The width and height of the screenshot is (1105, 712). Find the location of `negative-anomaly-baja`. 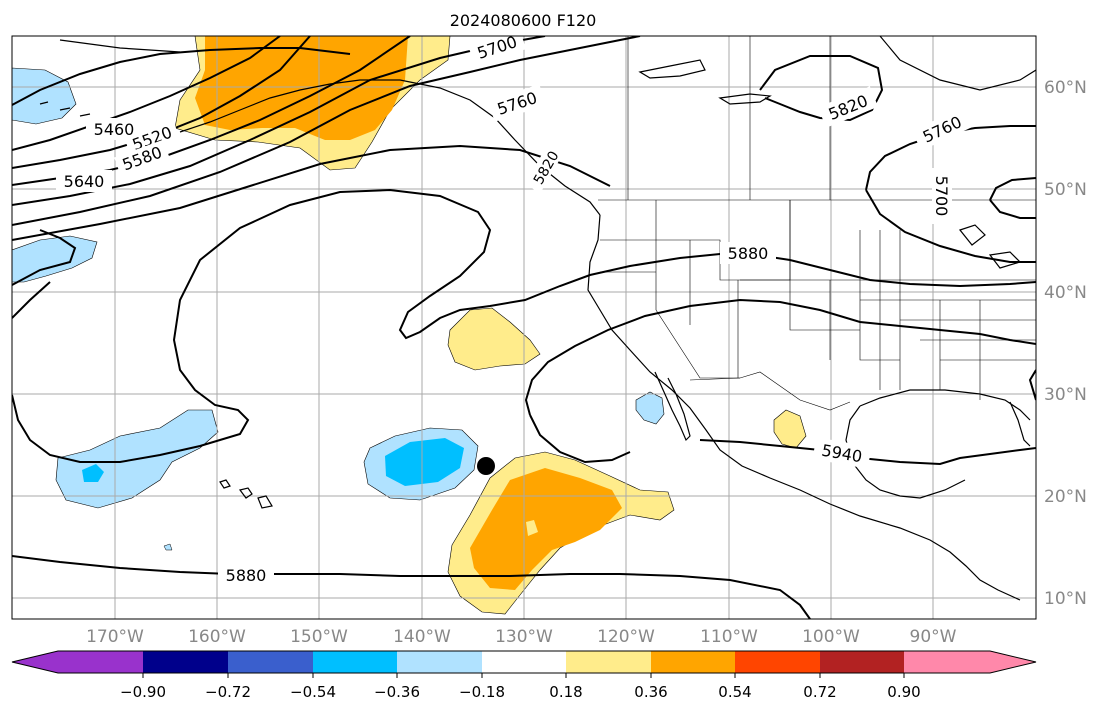

negative-anomaly-baja is located at coordinates (650, 408).